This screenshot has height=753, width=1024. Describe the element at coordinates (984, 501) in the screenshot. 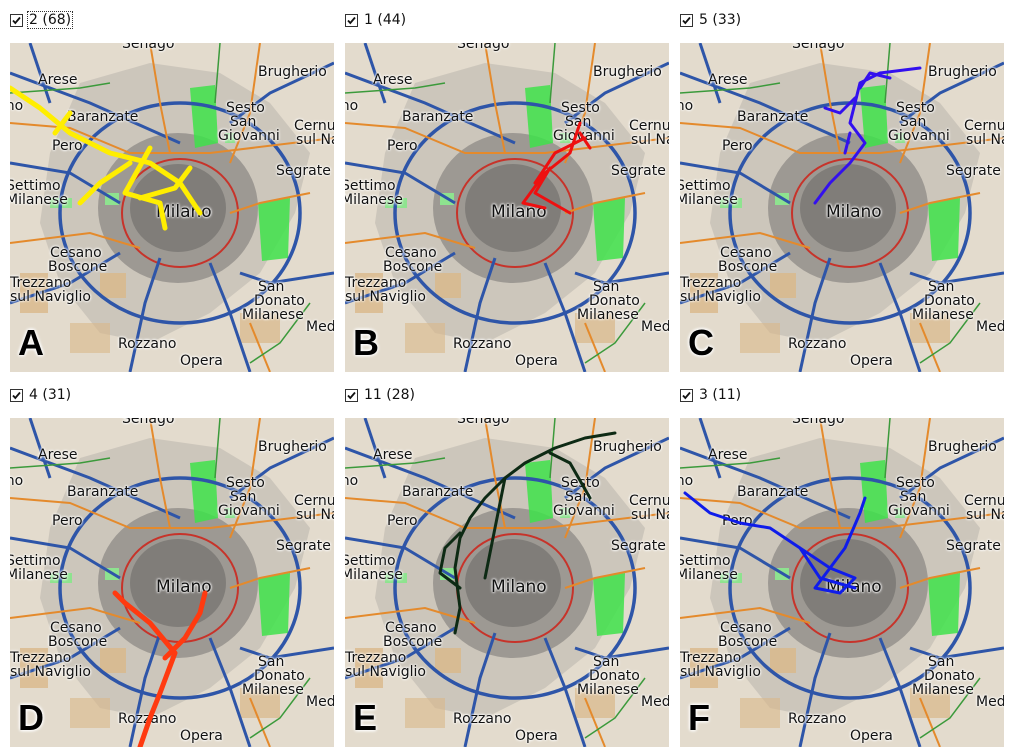

I see `place-label-cernusco: Cernusco` at that location.